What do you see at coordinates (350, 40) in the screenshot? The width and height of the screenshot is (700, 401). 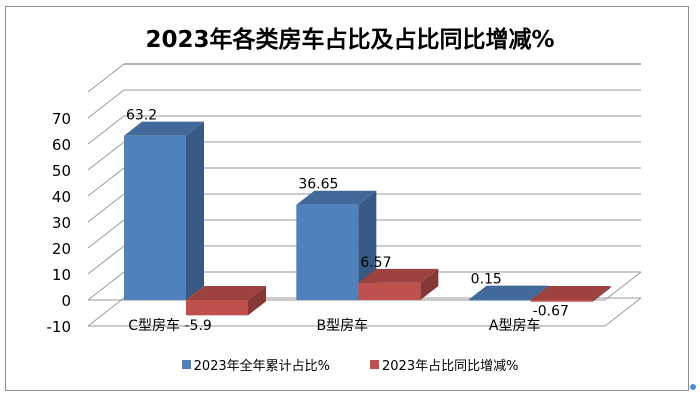 I see `chart-title: 2023年各类房车占比及占比同比增减%` at bounding box center [350, 40].